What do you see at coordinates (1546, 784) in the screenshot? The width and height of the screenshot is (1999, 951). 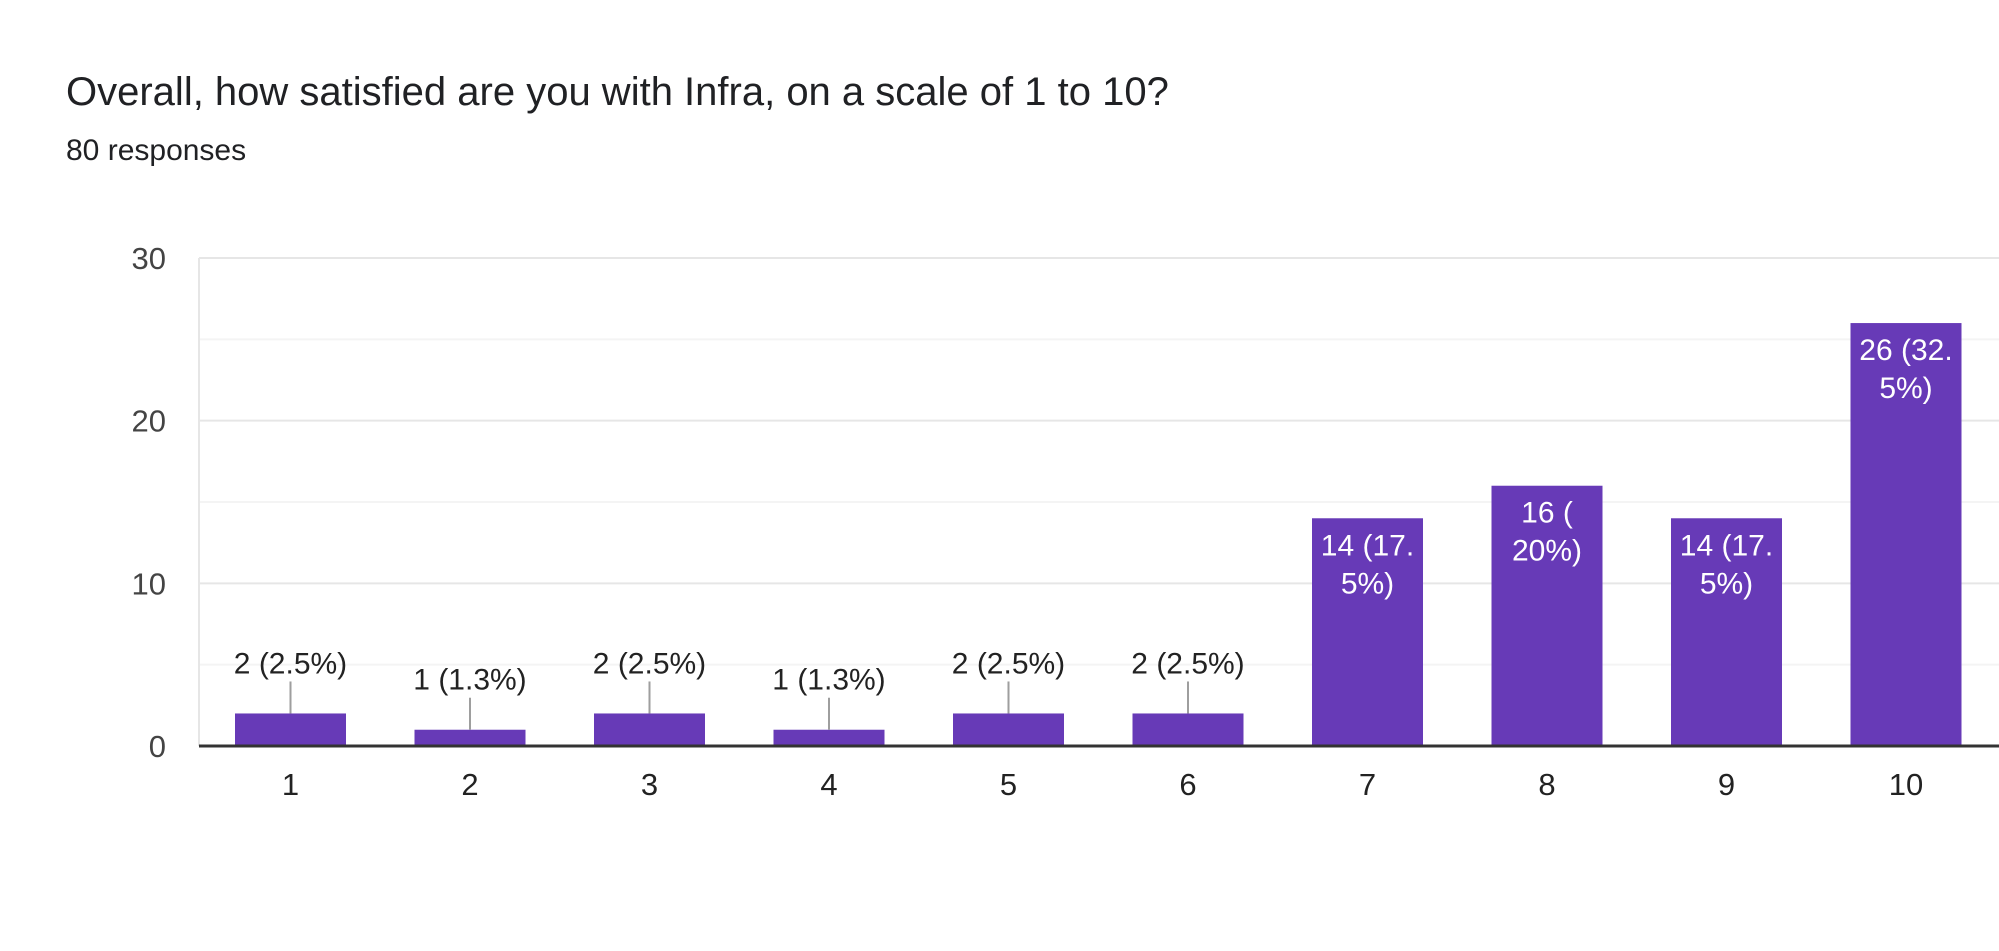 I see `x-tick-label: 8` at bounding box center [1546, 784].